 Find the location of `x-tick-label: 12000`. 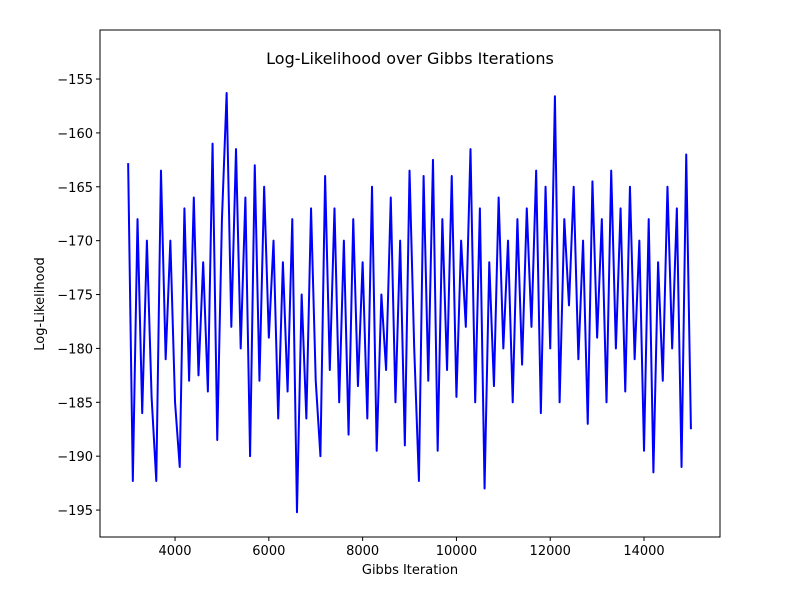

x-tick-label: 12000 is located at coordinates (550, 551).